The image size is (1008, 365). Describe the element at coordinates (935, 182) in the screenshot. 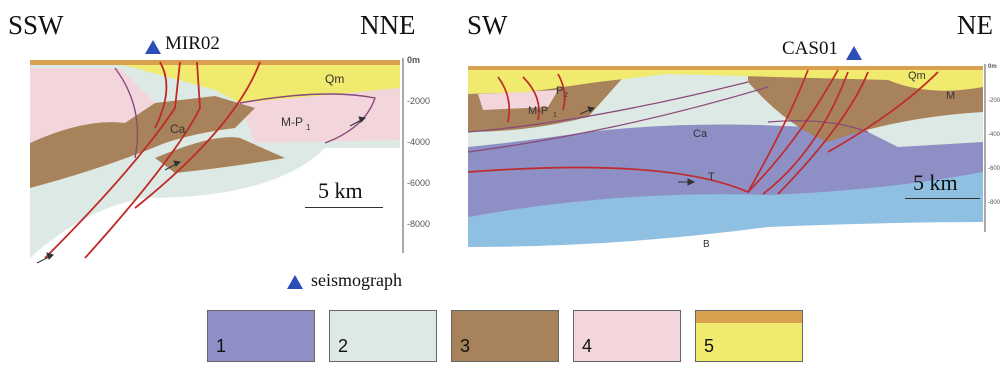

I see `right-scale-label: 5 km` at that location.